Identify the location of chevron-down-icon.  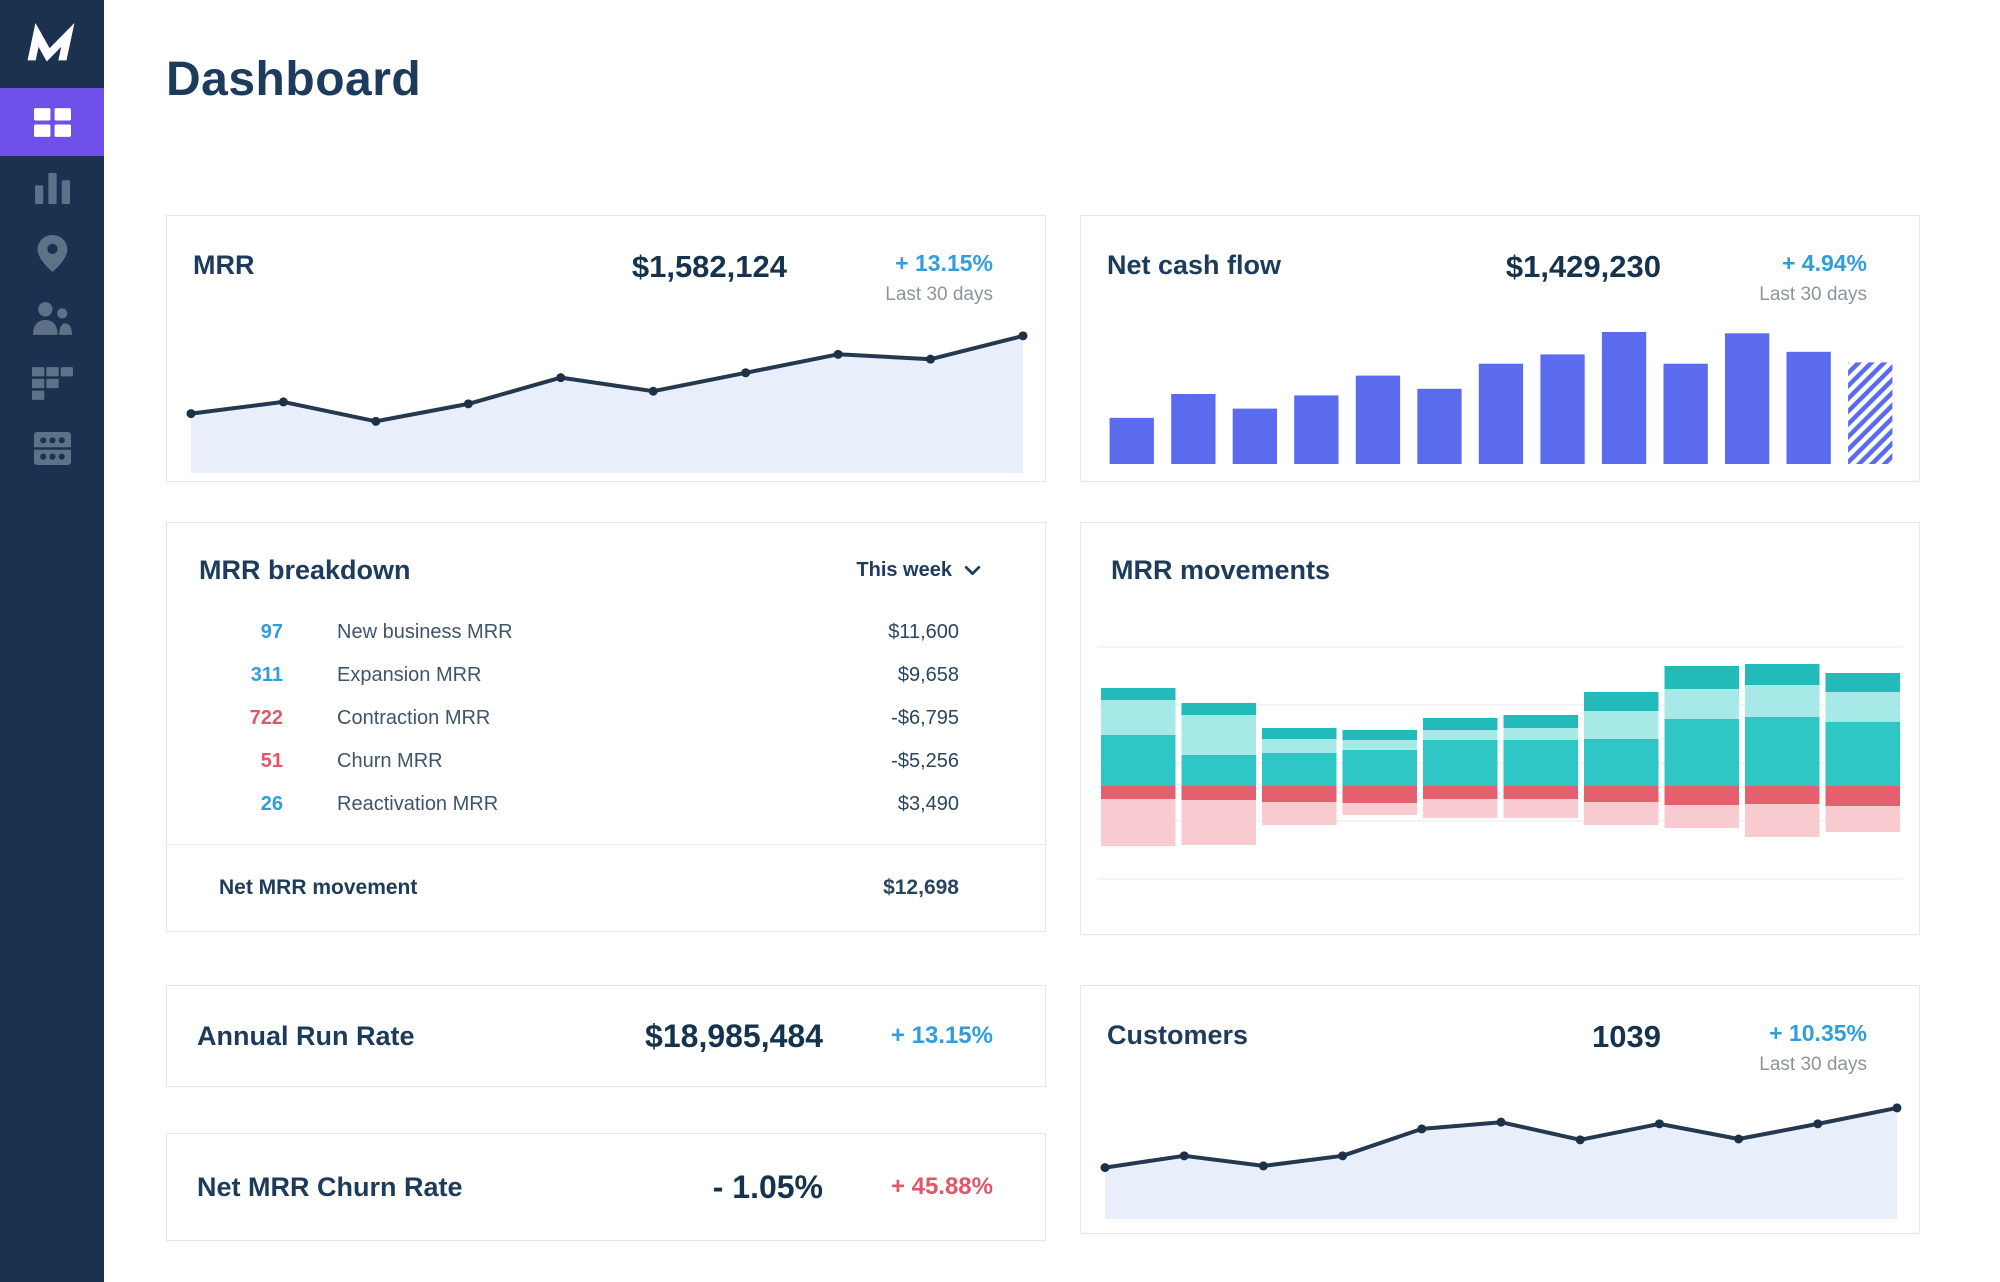
(972, 570).